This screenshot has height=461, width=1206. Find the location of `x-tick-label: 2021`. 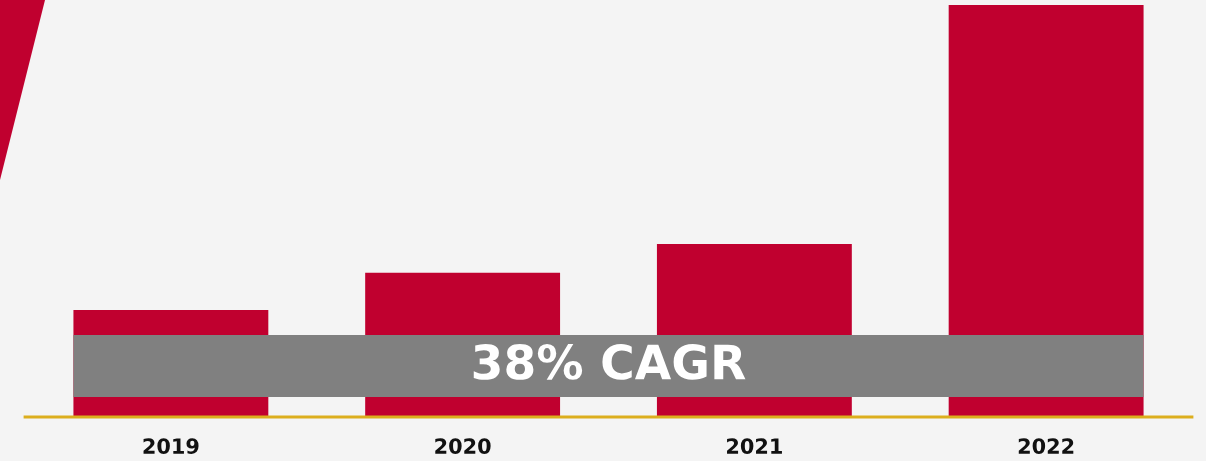

x-tick-label: 2021 is located at coordinates (754, 446).